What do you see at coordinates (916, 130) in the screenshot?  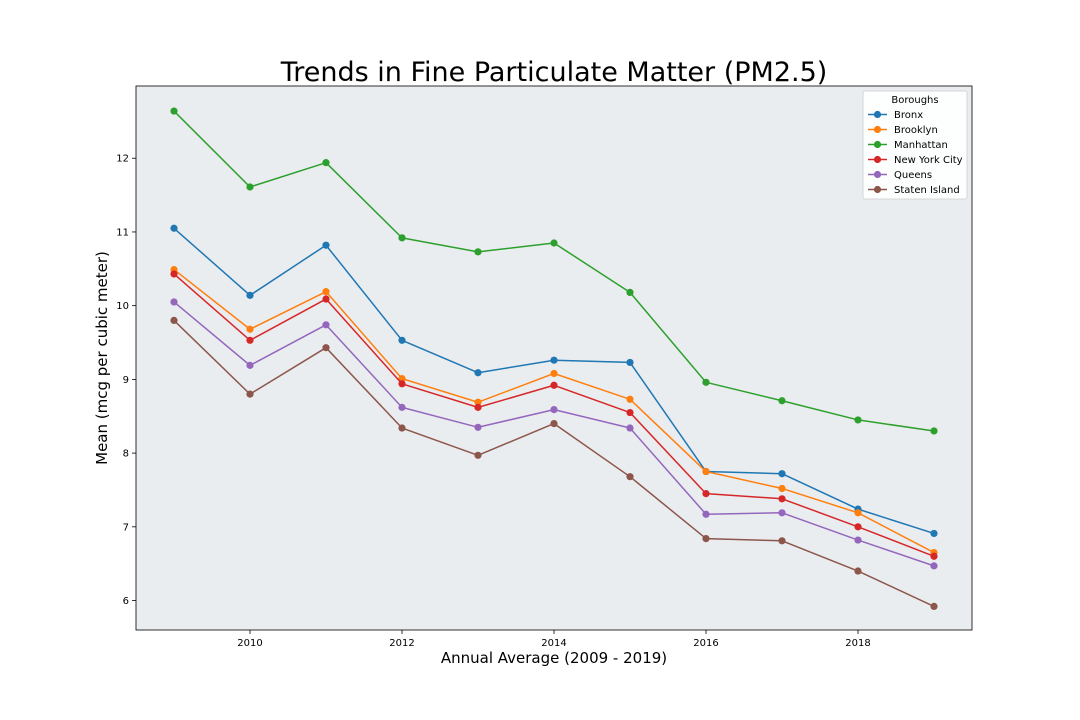 I see `legend-label-brooklyn: Brooklyn` at bounding box center [916, 130].